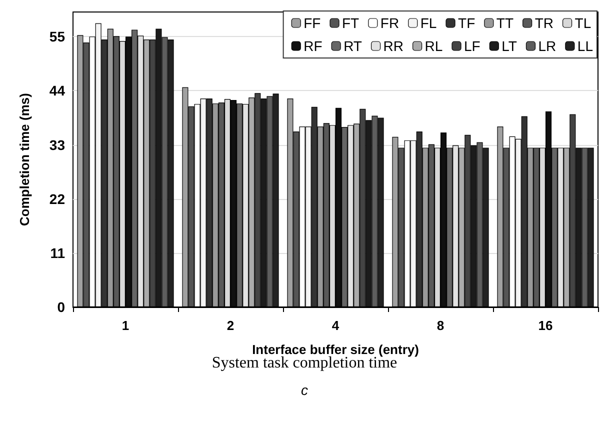 This screenshot has height=431, width=609. What do you see at coordinates (390, 23) in the screenshot?
I see `legend-label: FR` at bounding box center [390, 23].